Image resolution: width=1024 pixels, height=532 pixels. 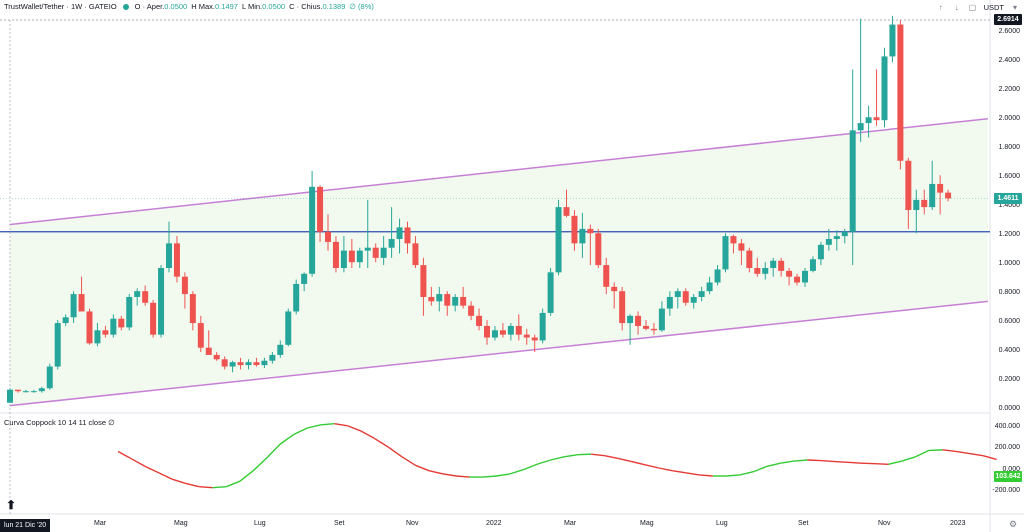 What do you see at coordinates (1006, 490) in the screenshot?
I see `indicator-tick-label: -200.000` at bounding box center [1006, 490].